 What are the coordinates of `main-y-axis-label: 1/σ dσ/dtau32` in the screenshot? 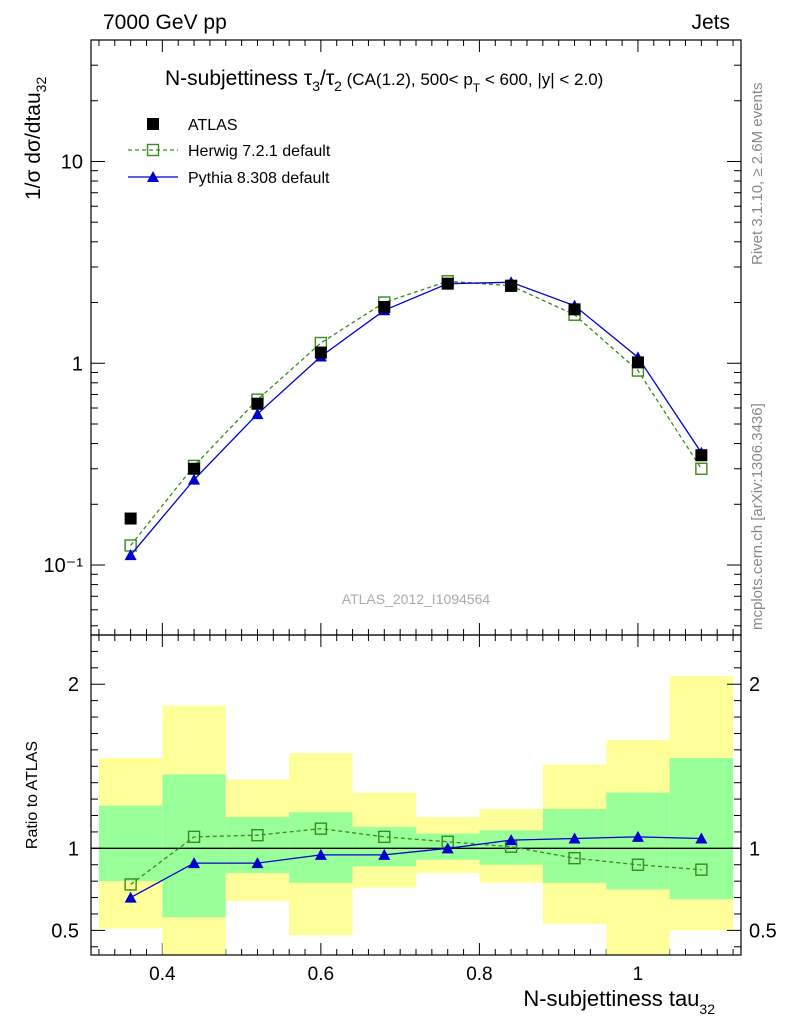 It's located at (35, 138).